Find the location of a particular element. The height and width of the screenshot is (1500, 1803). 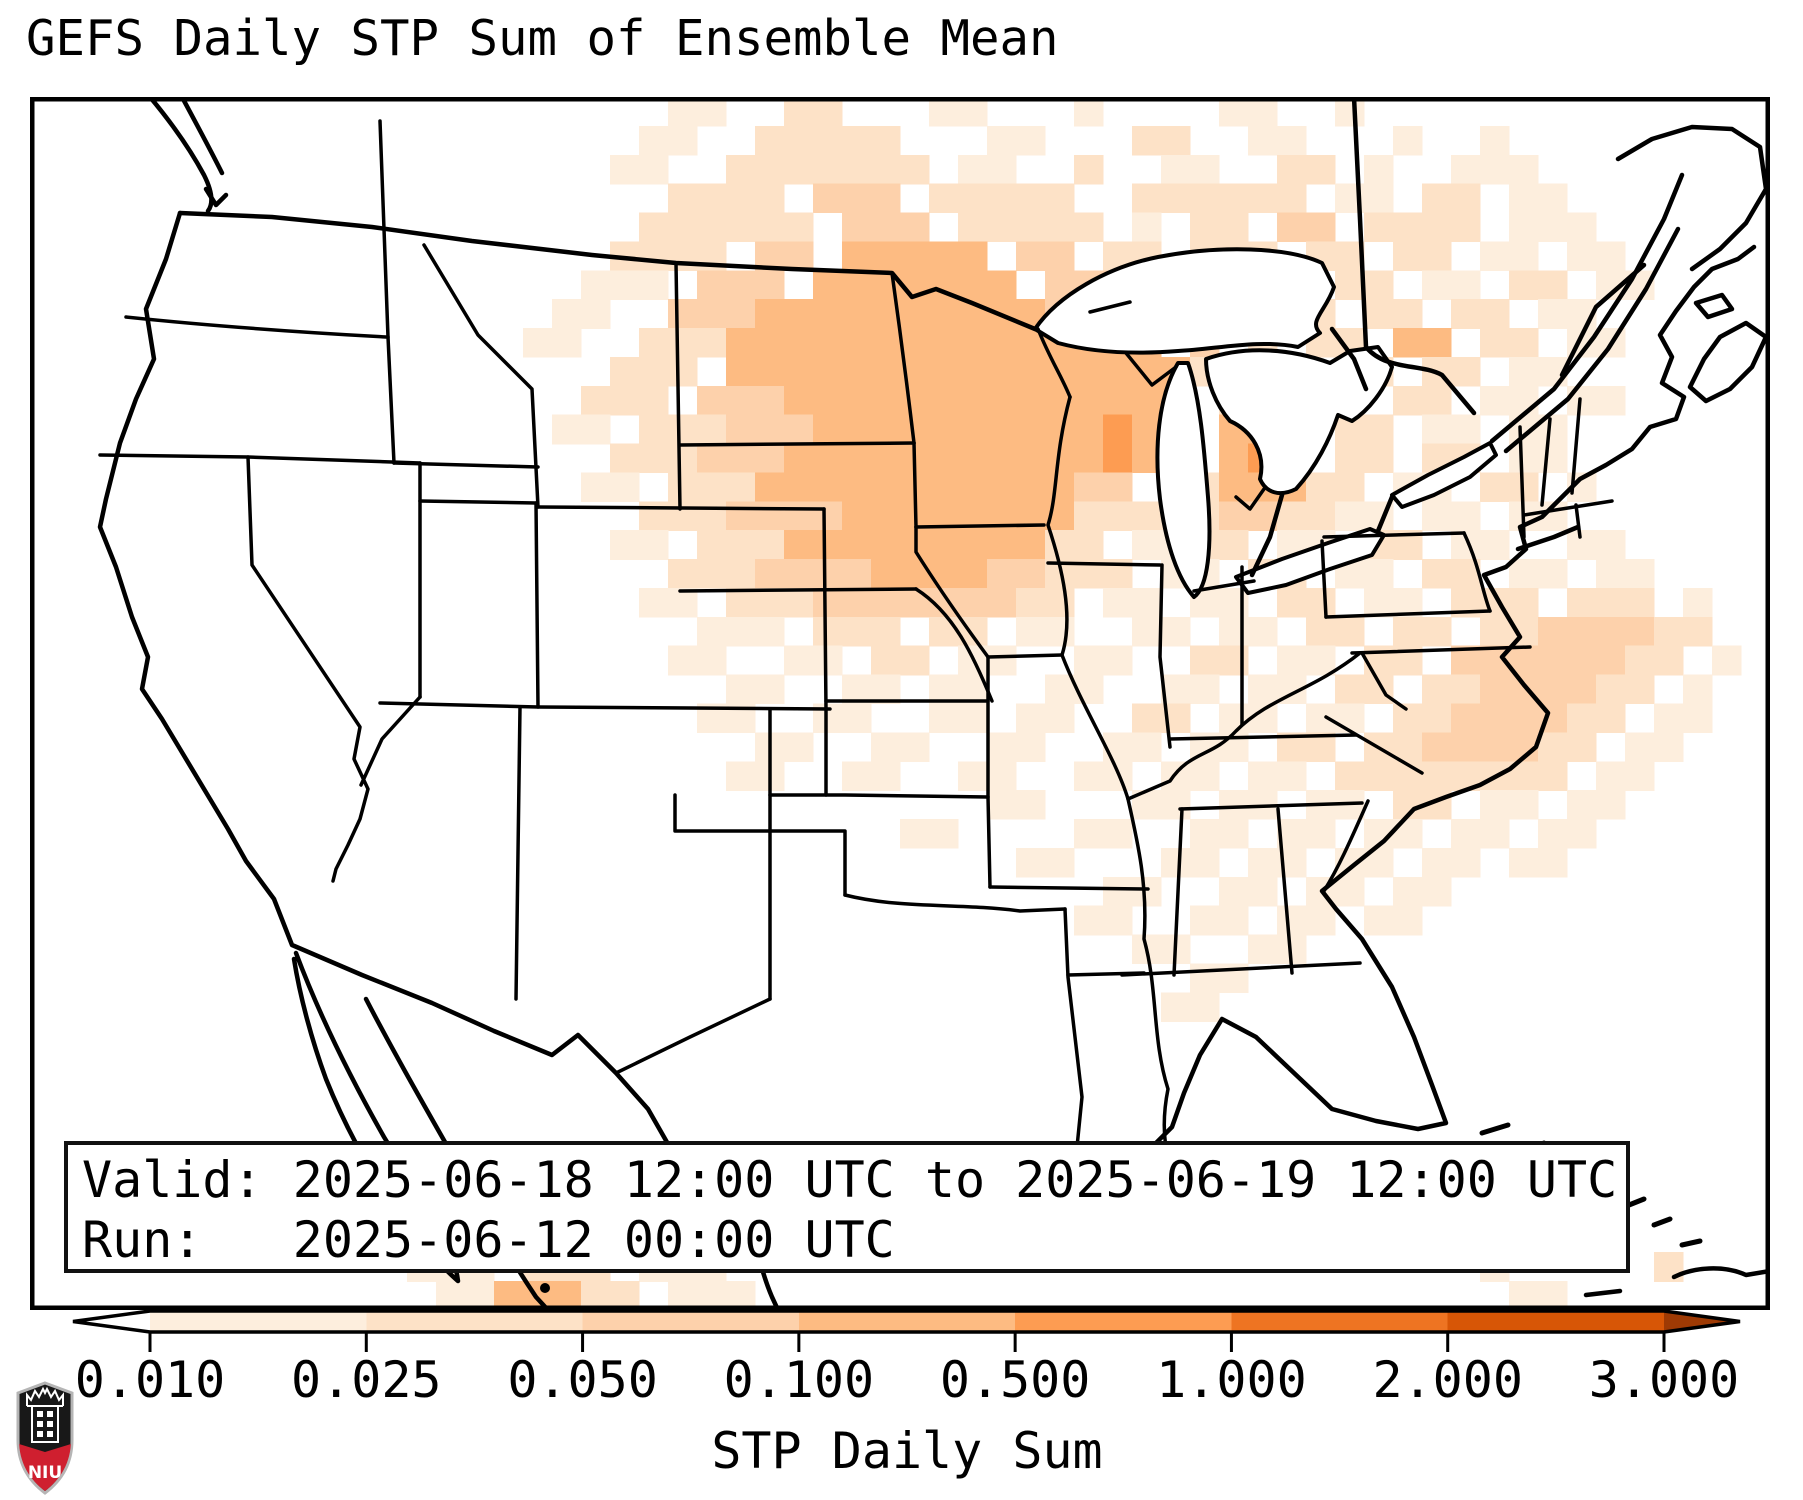

detroit-river is located at coordinates (1267, 535).